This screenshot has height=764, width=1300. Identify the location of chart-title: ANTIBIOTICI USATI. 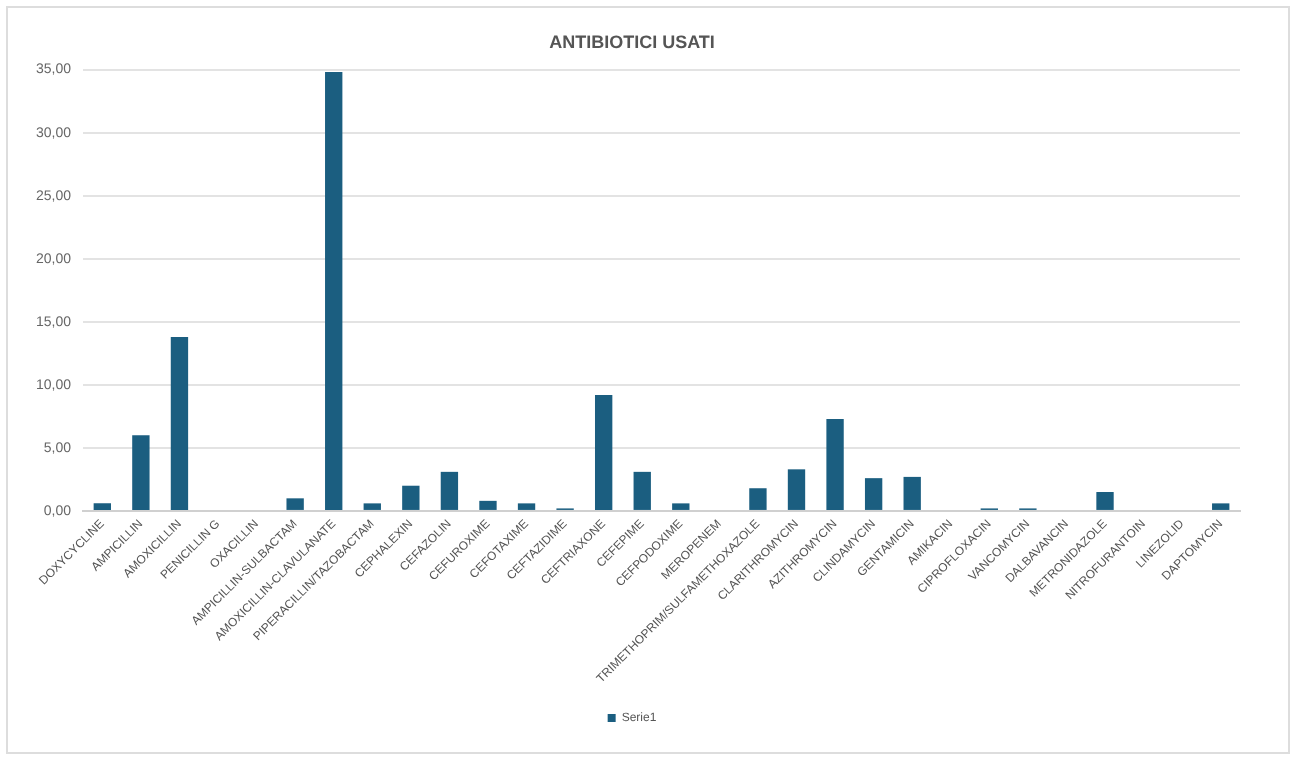
(632, 41).